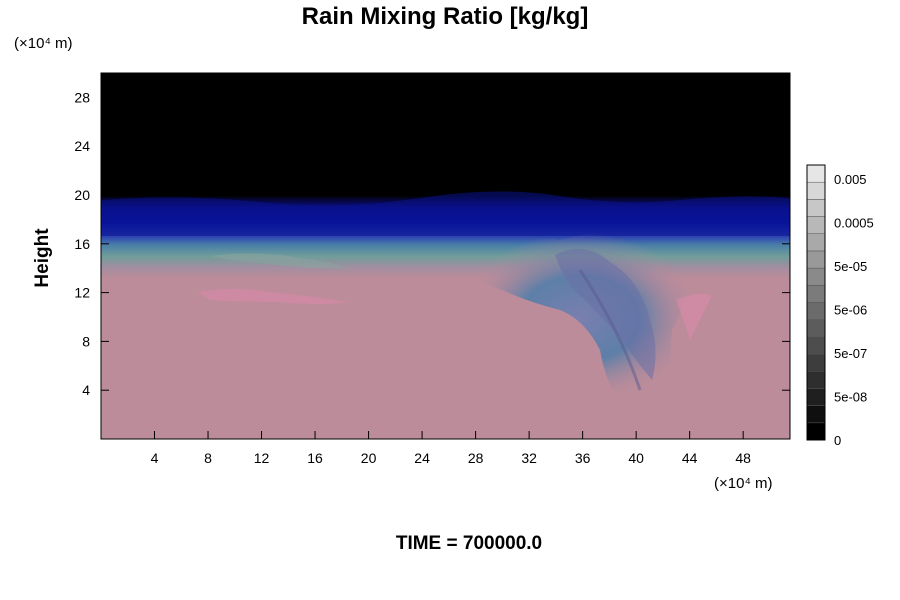 This screenshot has width=900, height=600. What do you see at coordinates (273, 296) in the screenshot?
I see `heatmap-pink-streak` at bounding box center [273, 296].